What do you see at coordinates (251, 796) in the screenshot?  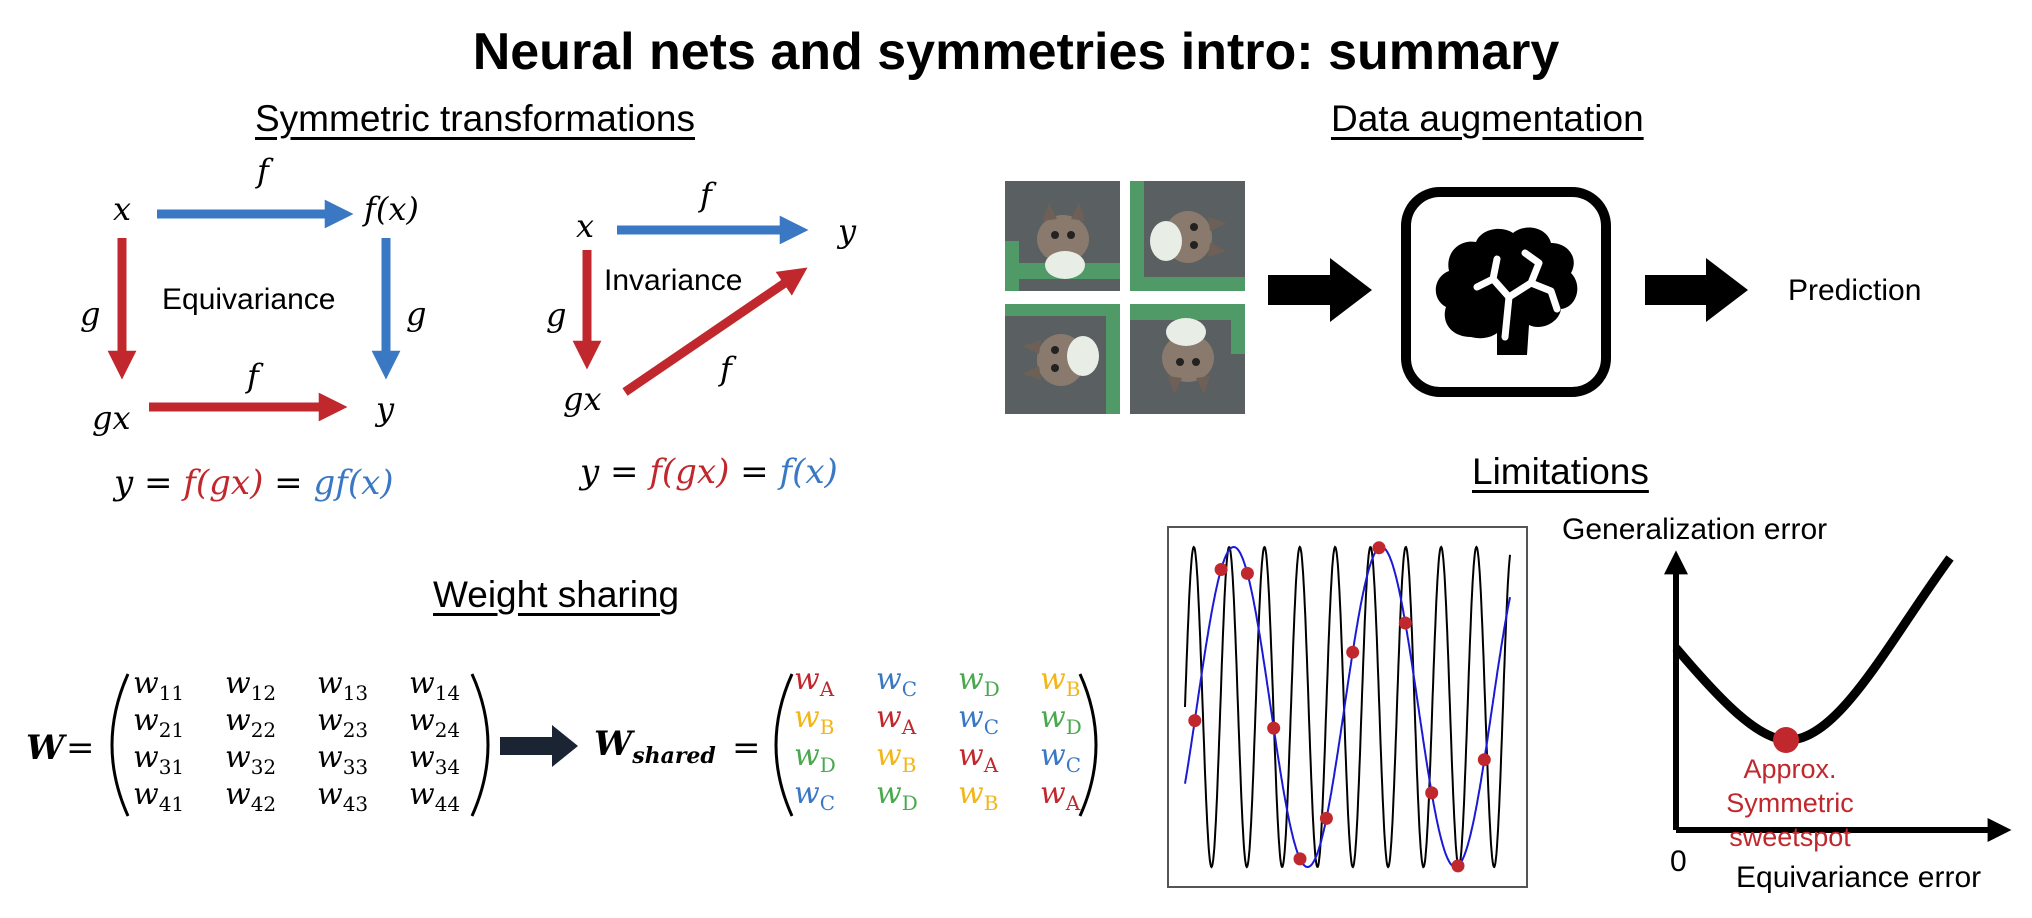 I see `matrix-cell: w42` at bounding box center [251, 796].